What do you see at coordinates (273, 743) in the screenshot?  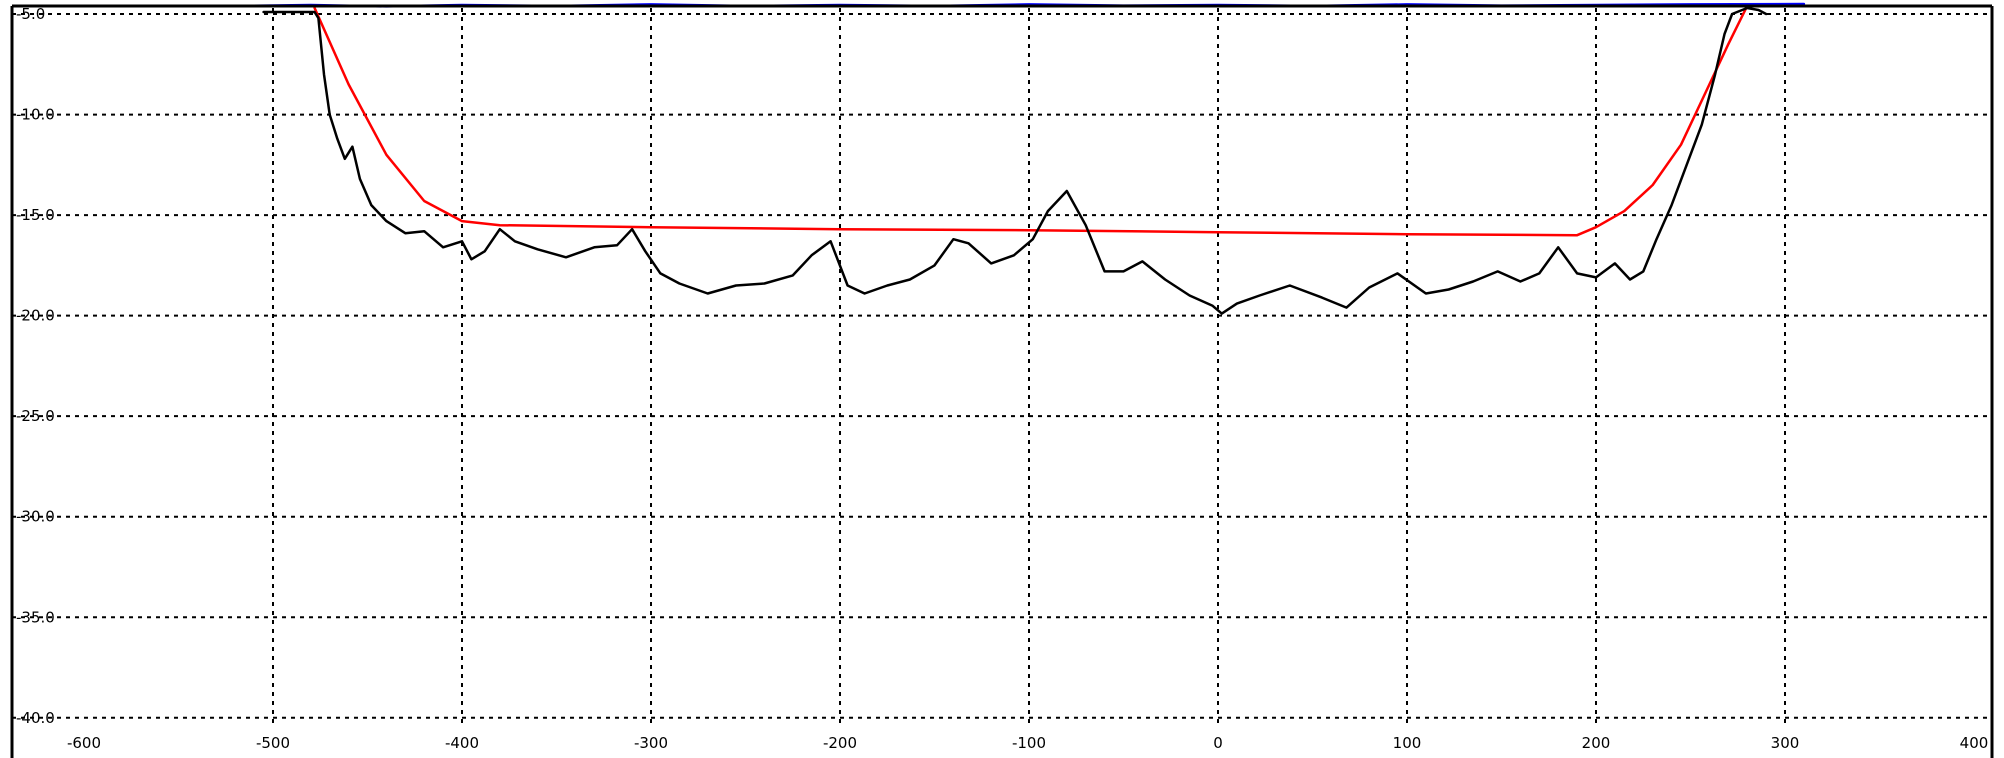 I see `x-tick-label: -500` at bounding box center [273, 743].